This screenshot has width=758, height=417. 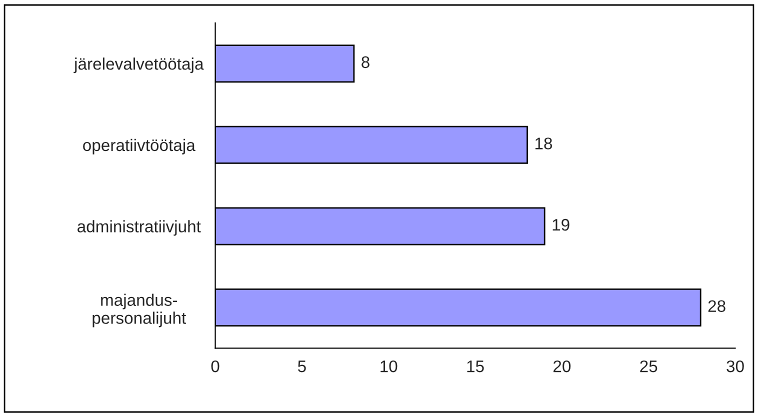 I want to click on data-label: 18, so click(x=543, y=144).